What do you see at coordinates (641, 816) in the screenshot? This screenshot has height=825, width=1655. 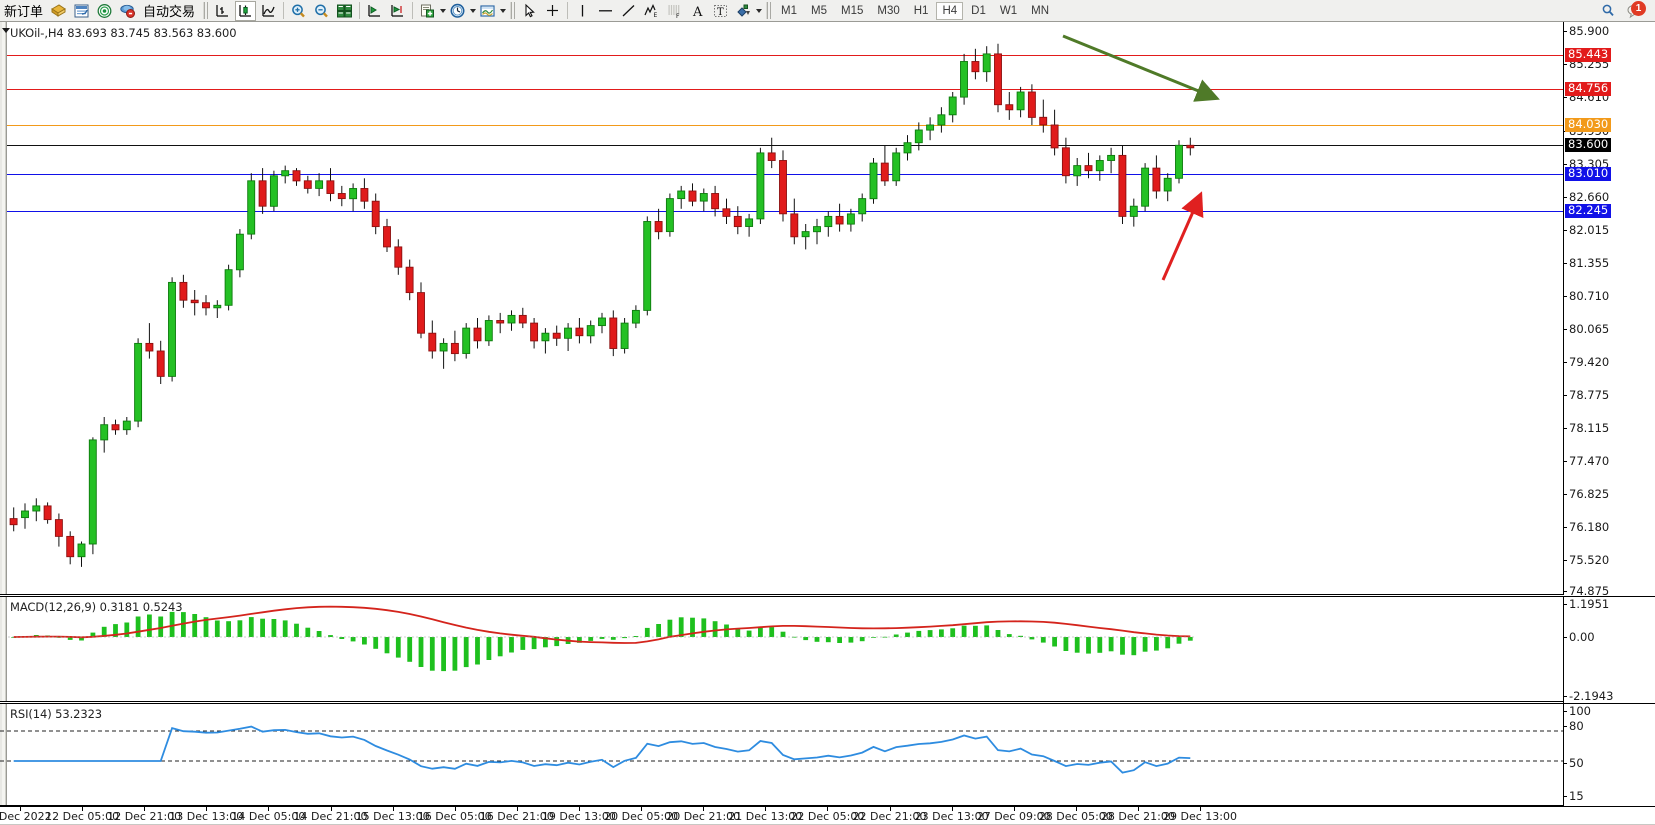 I see `time-tick-label: 20 Dec 05:00` at bounding box center [641, 816].